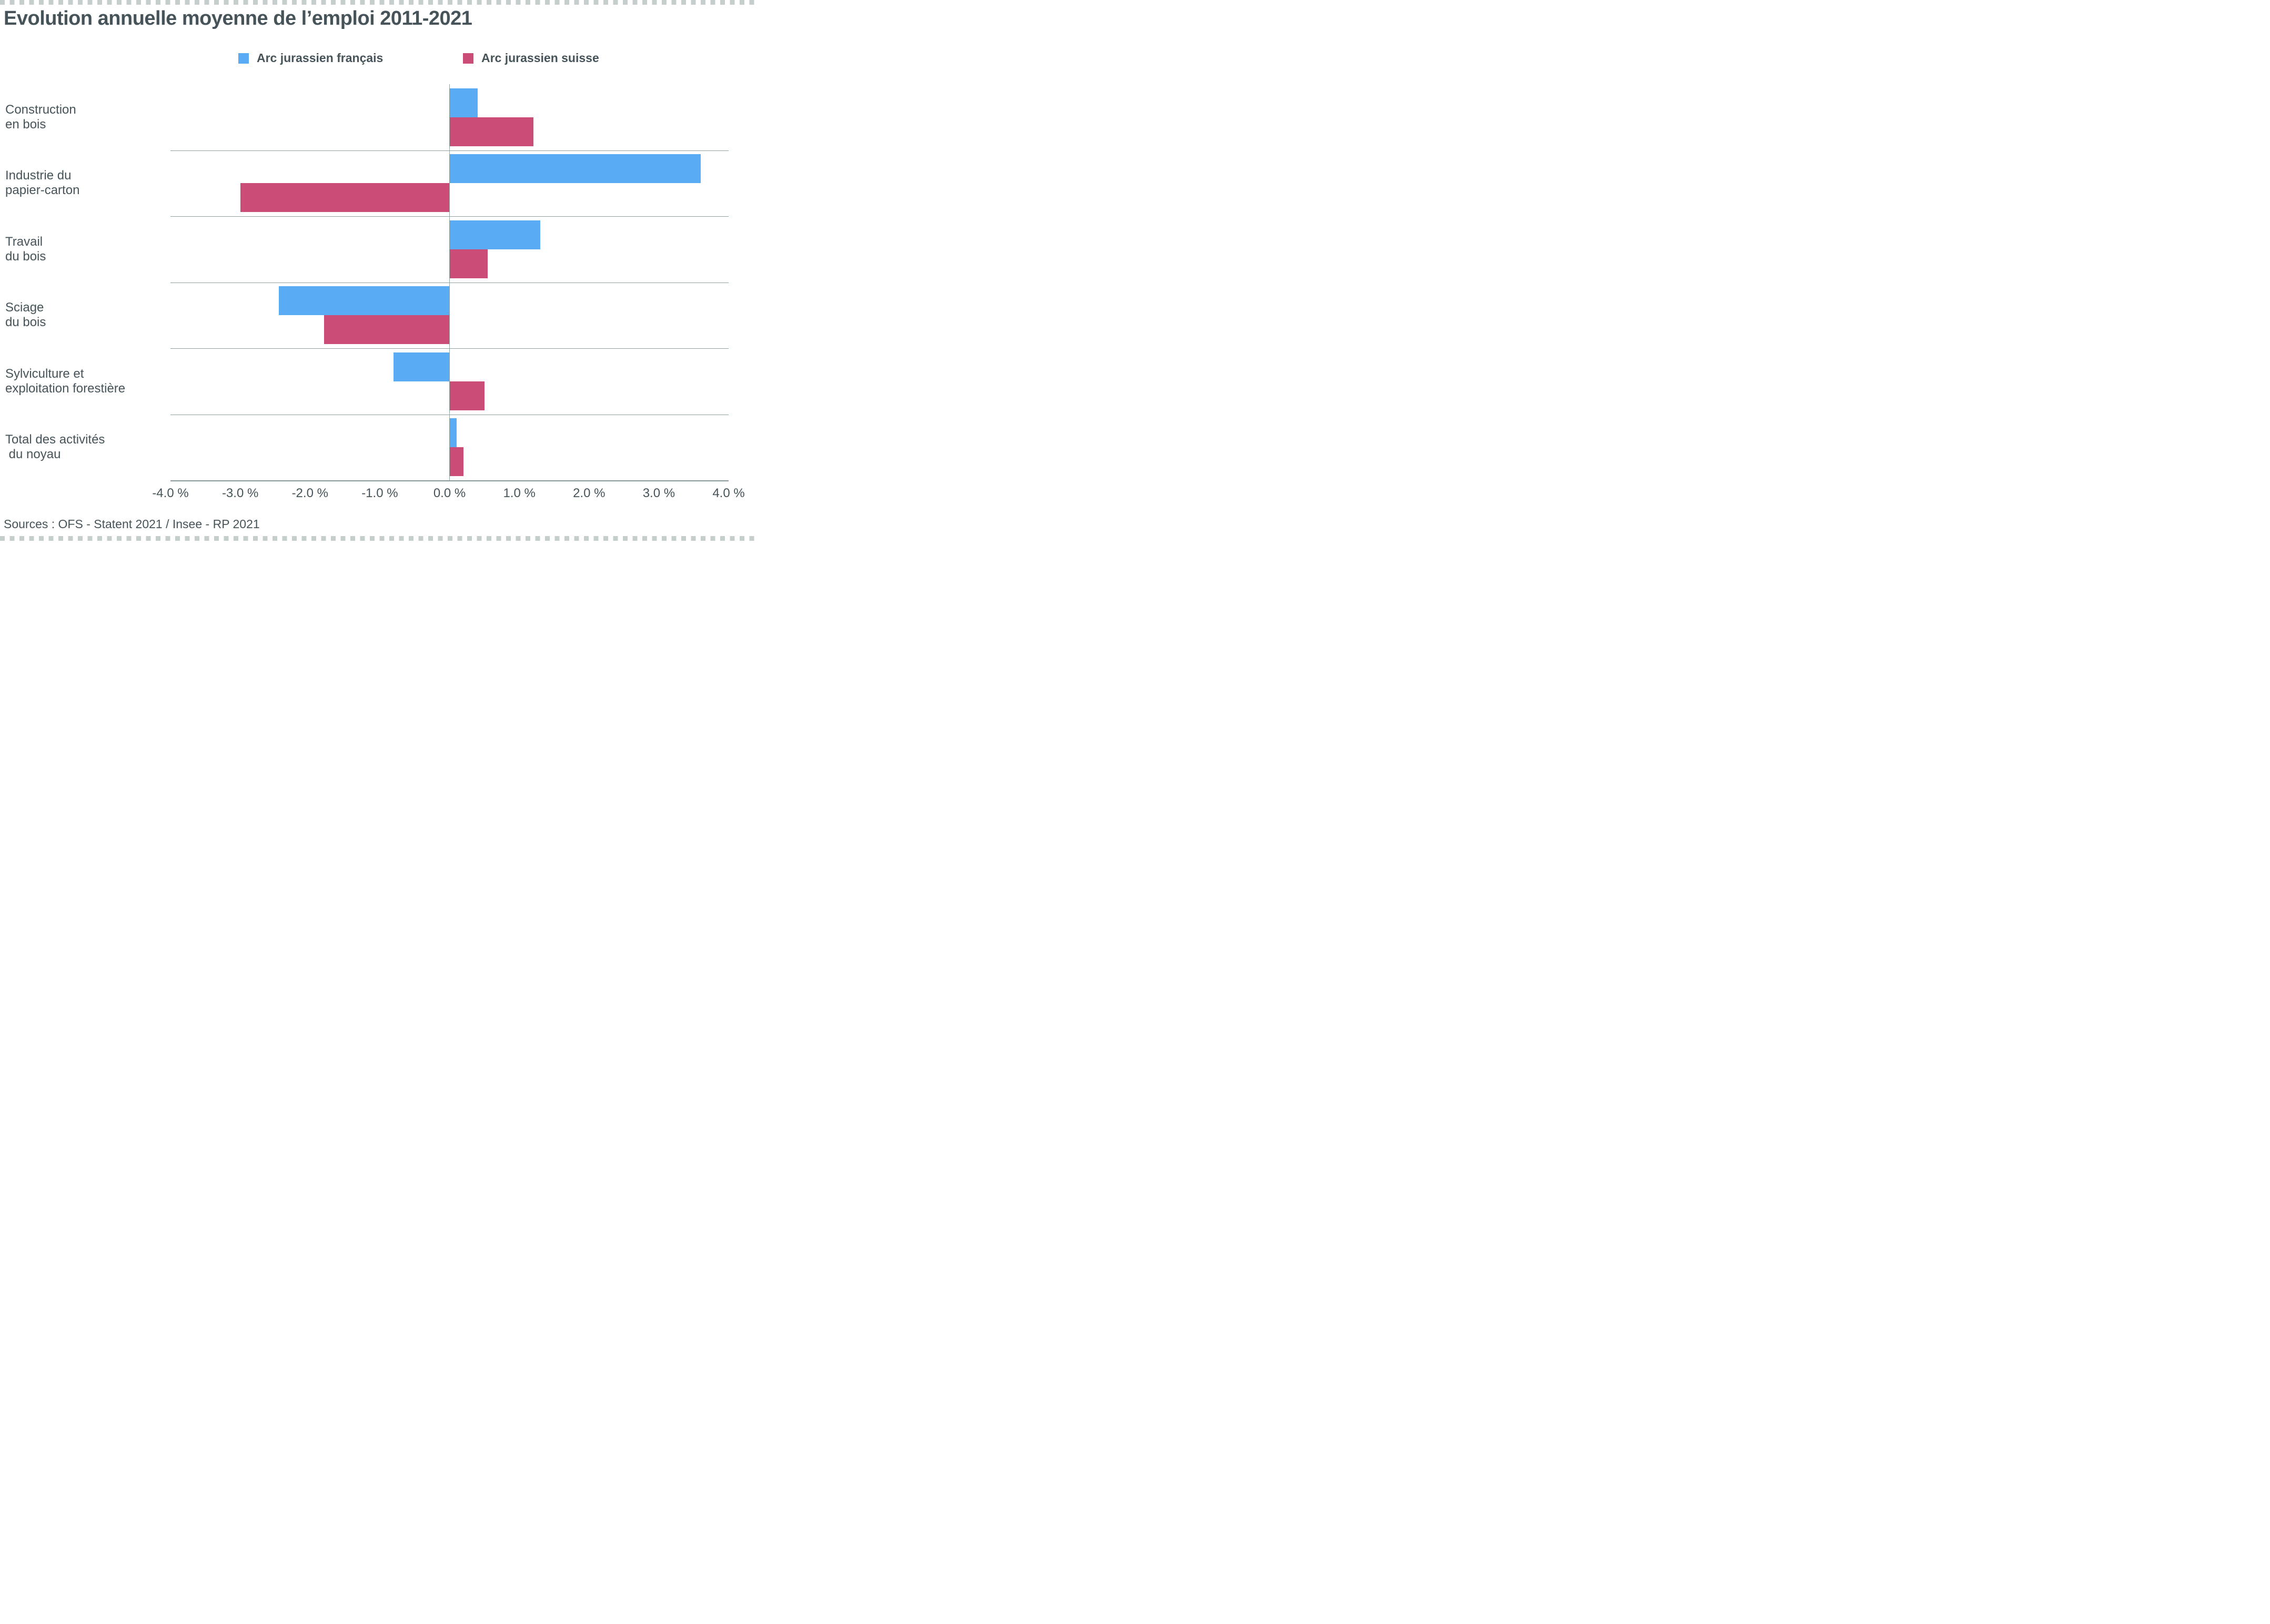 The height and width of the screenshot is (1624, 2270). Describe the element at coordinates (321, 58) in the screenshot. I see `legend-label-francais: Arc jurassien français` at that location.